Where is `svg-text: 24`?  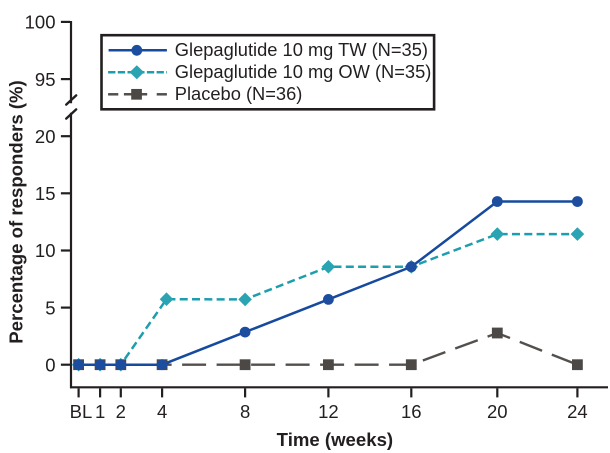
svg-text: 24 is located at coordinates (577, 411).